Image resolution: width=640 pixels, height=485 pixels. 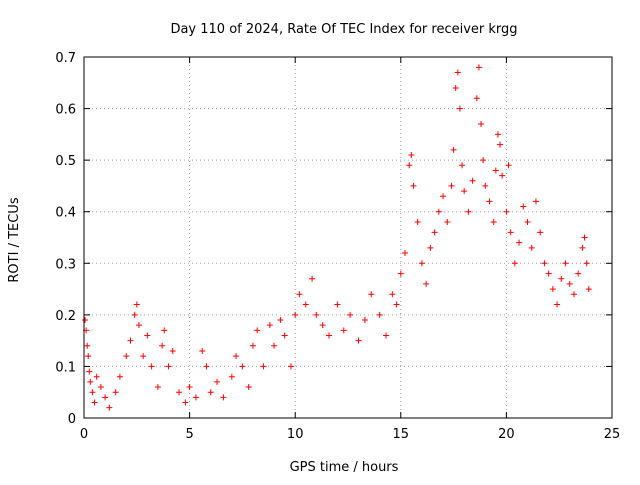 I want to click on y-tick-label: 0.7, so click(x=65, y=58).